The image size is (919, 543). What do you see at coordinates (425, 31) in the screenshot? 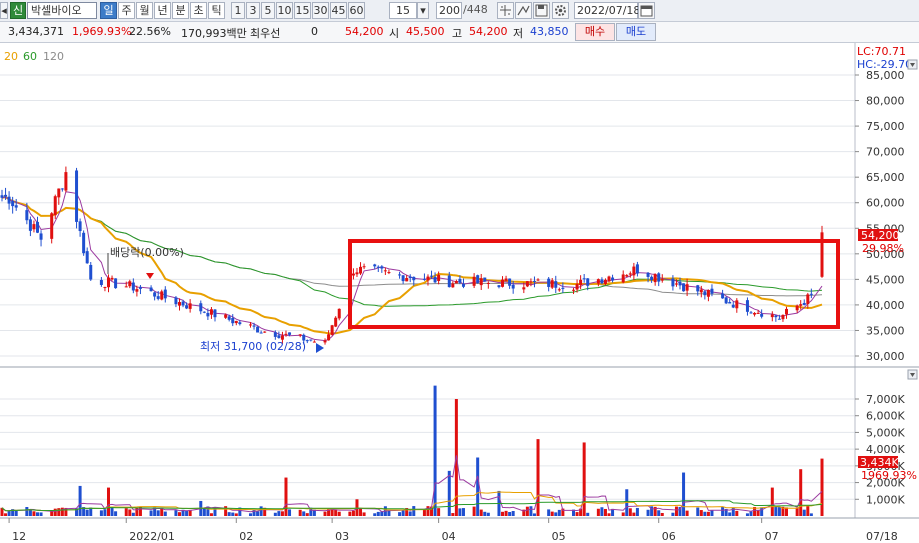
I see `open-price: 45,500` at bounding box center [425, 31].